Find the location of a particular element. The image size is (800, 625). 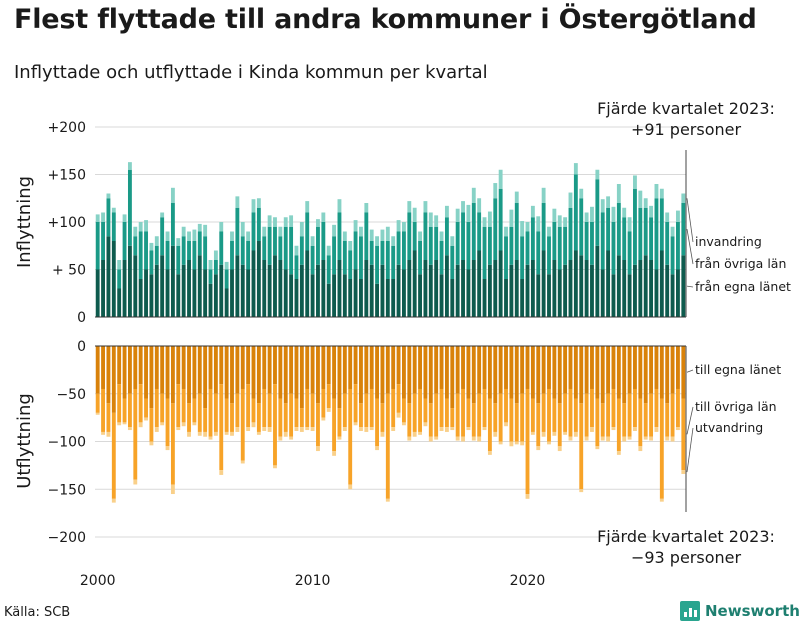

y-tick-label: +150 is located at coordinates (67, 176).